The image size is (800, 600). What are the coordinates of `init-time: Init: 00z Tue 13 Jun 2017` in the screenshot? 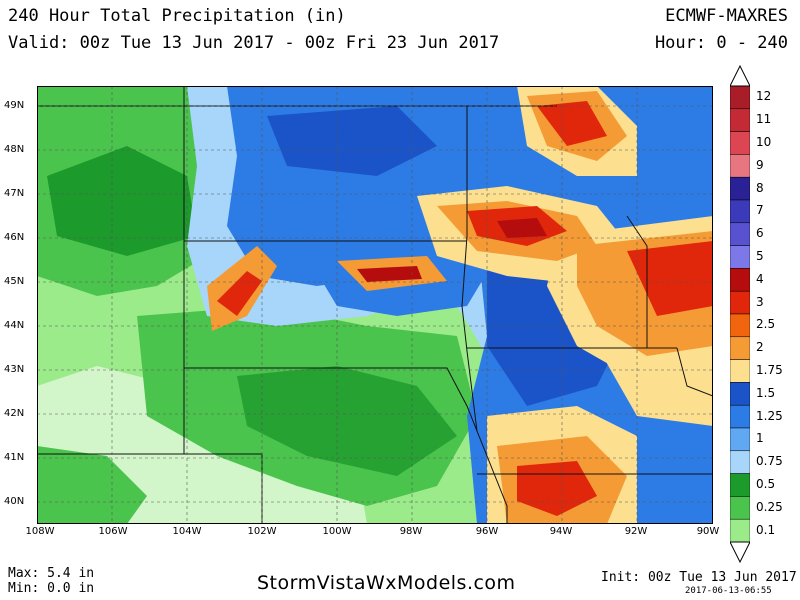 It's located at (699, 577).